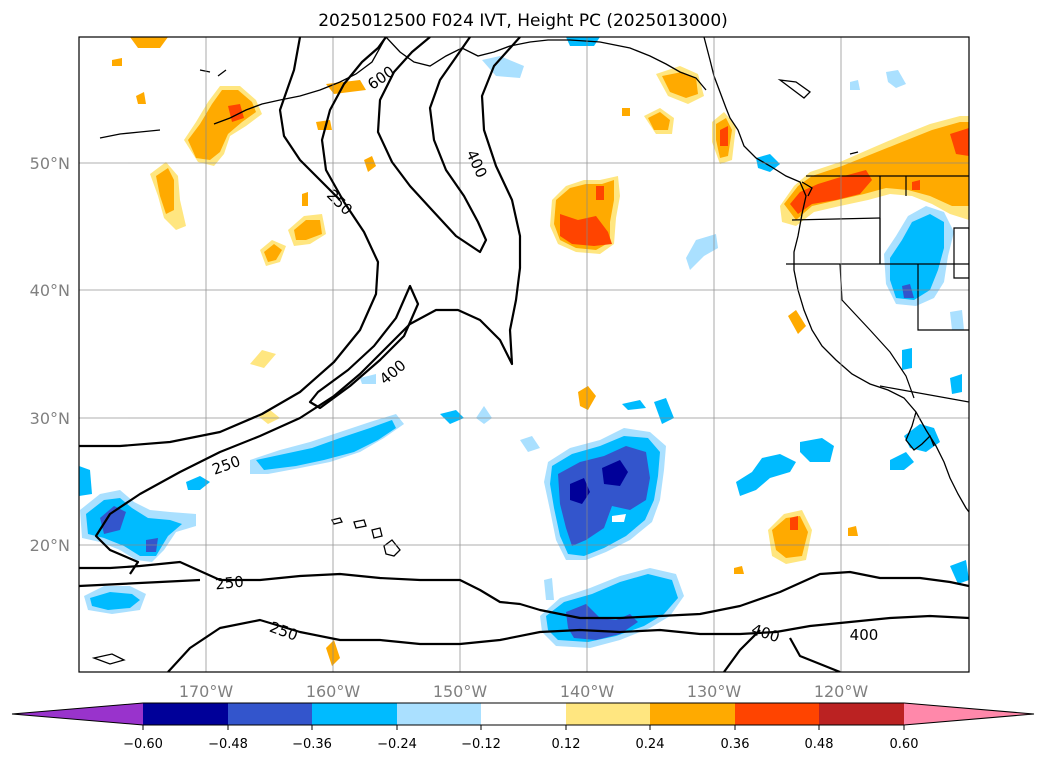 The height and width of the screenshot is (765, 1047). I want to click on longitude-labels: 170°W 160°W 150°W 140°W 130°W 120°W, so click(524, 691).